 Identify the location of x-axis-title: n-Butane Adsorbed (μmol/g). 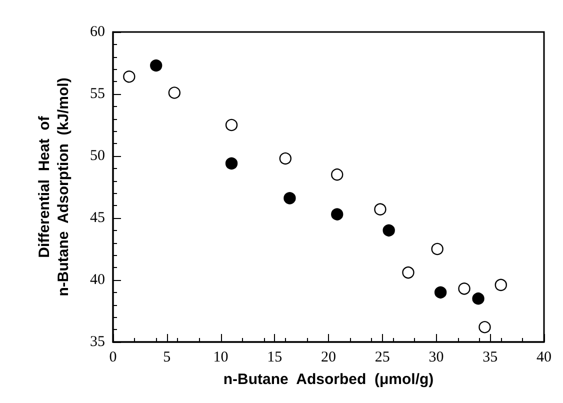
(328, 379).